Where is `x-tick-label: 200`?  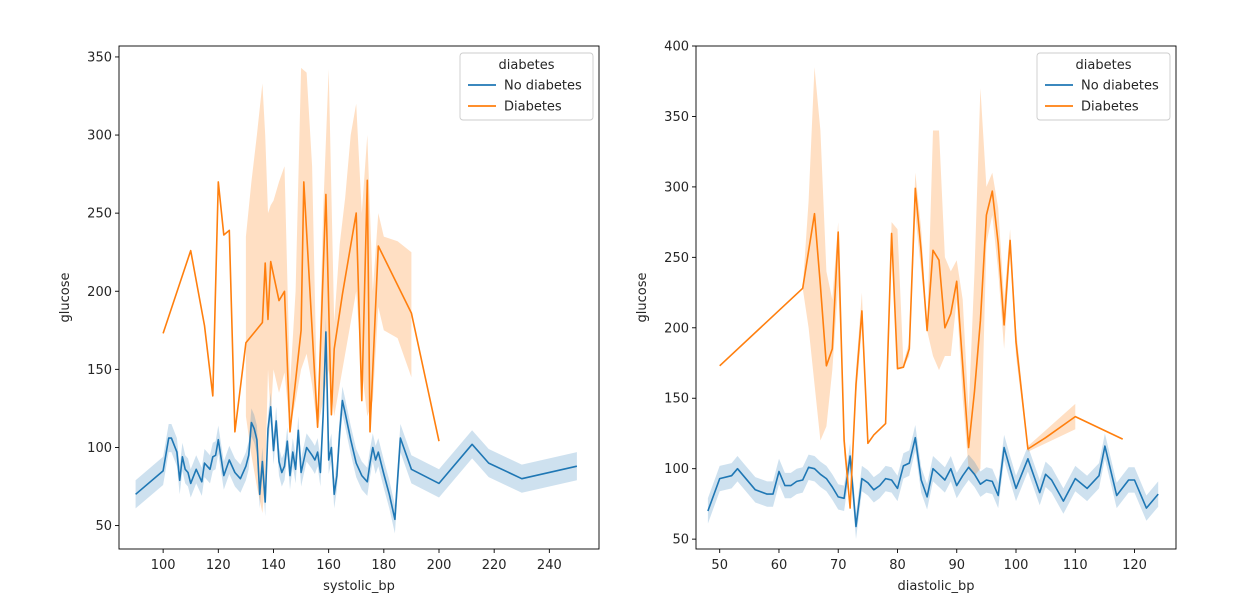
x-tick-label: 200 is located at coordinates (439, 565).